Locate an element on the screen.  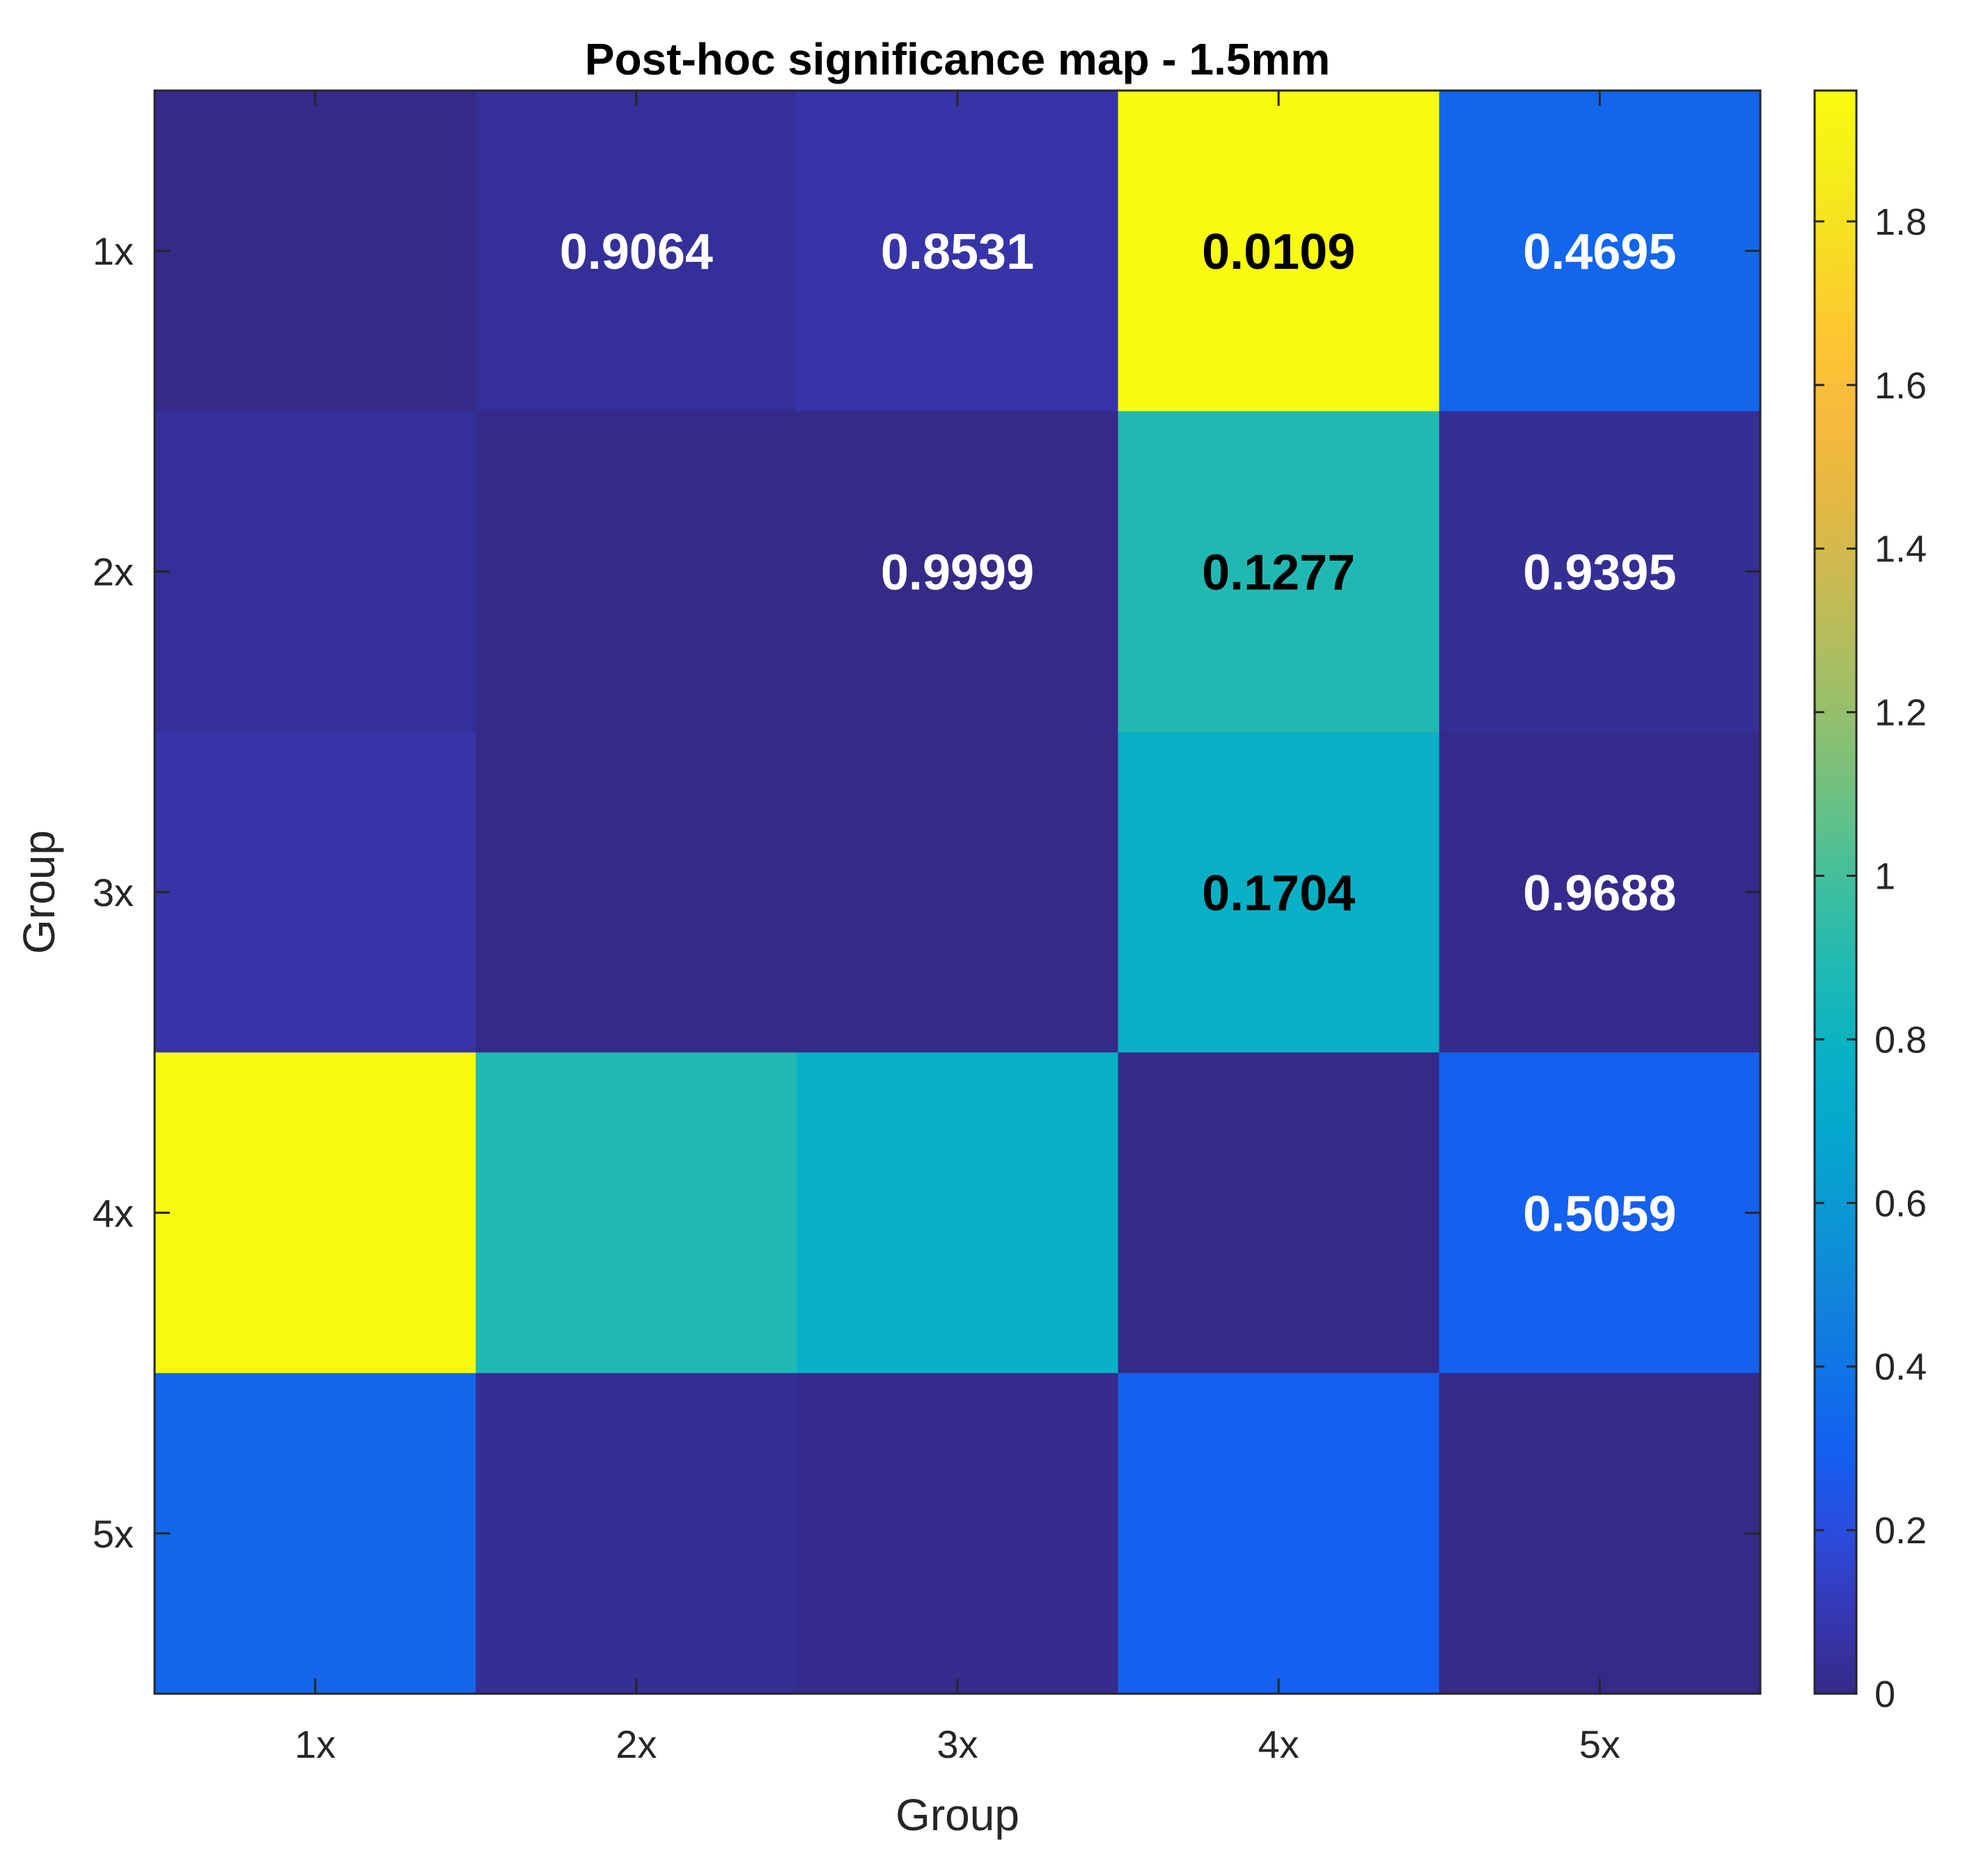
heatmap-cell-r1-c3 is located at coordinates (958, 251).